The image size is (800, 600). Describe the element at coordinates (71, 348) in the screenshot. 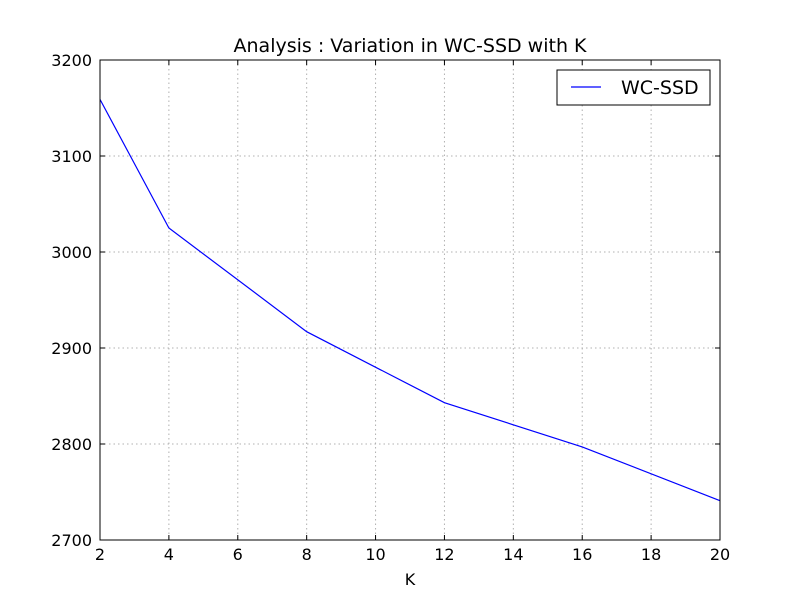

I see `y-tick-label: 2900` at that location.